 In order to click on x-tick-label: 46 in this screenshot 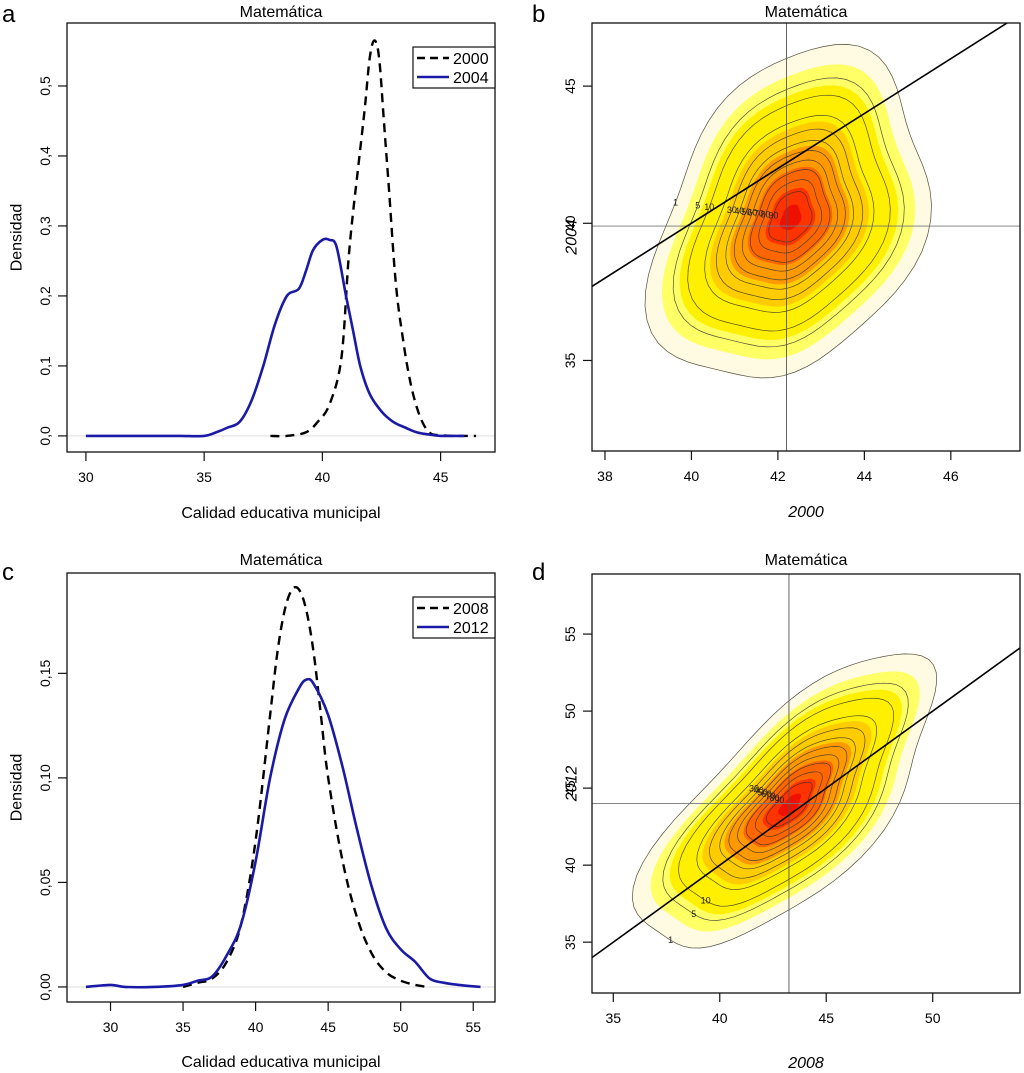, I will do `click(951, 476)`.